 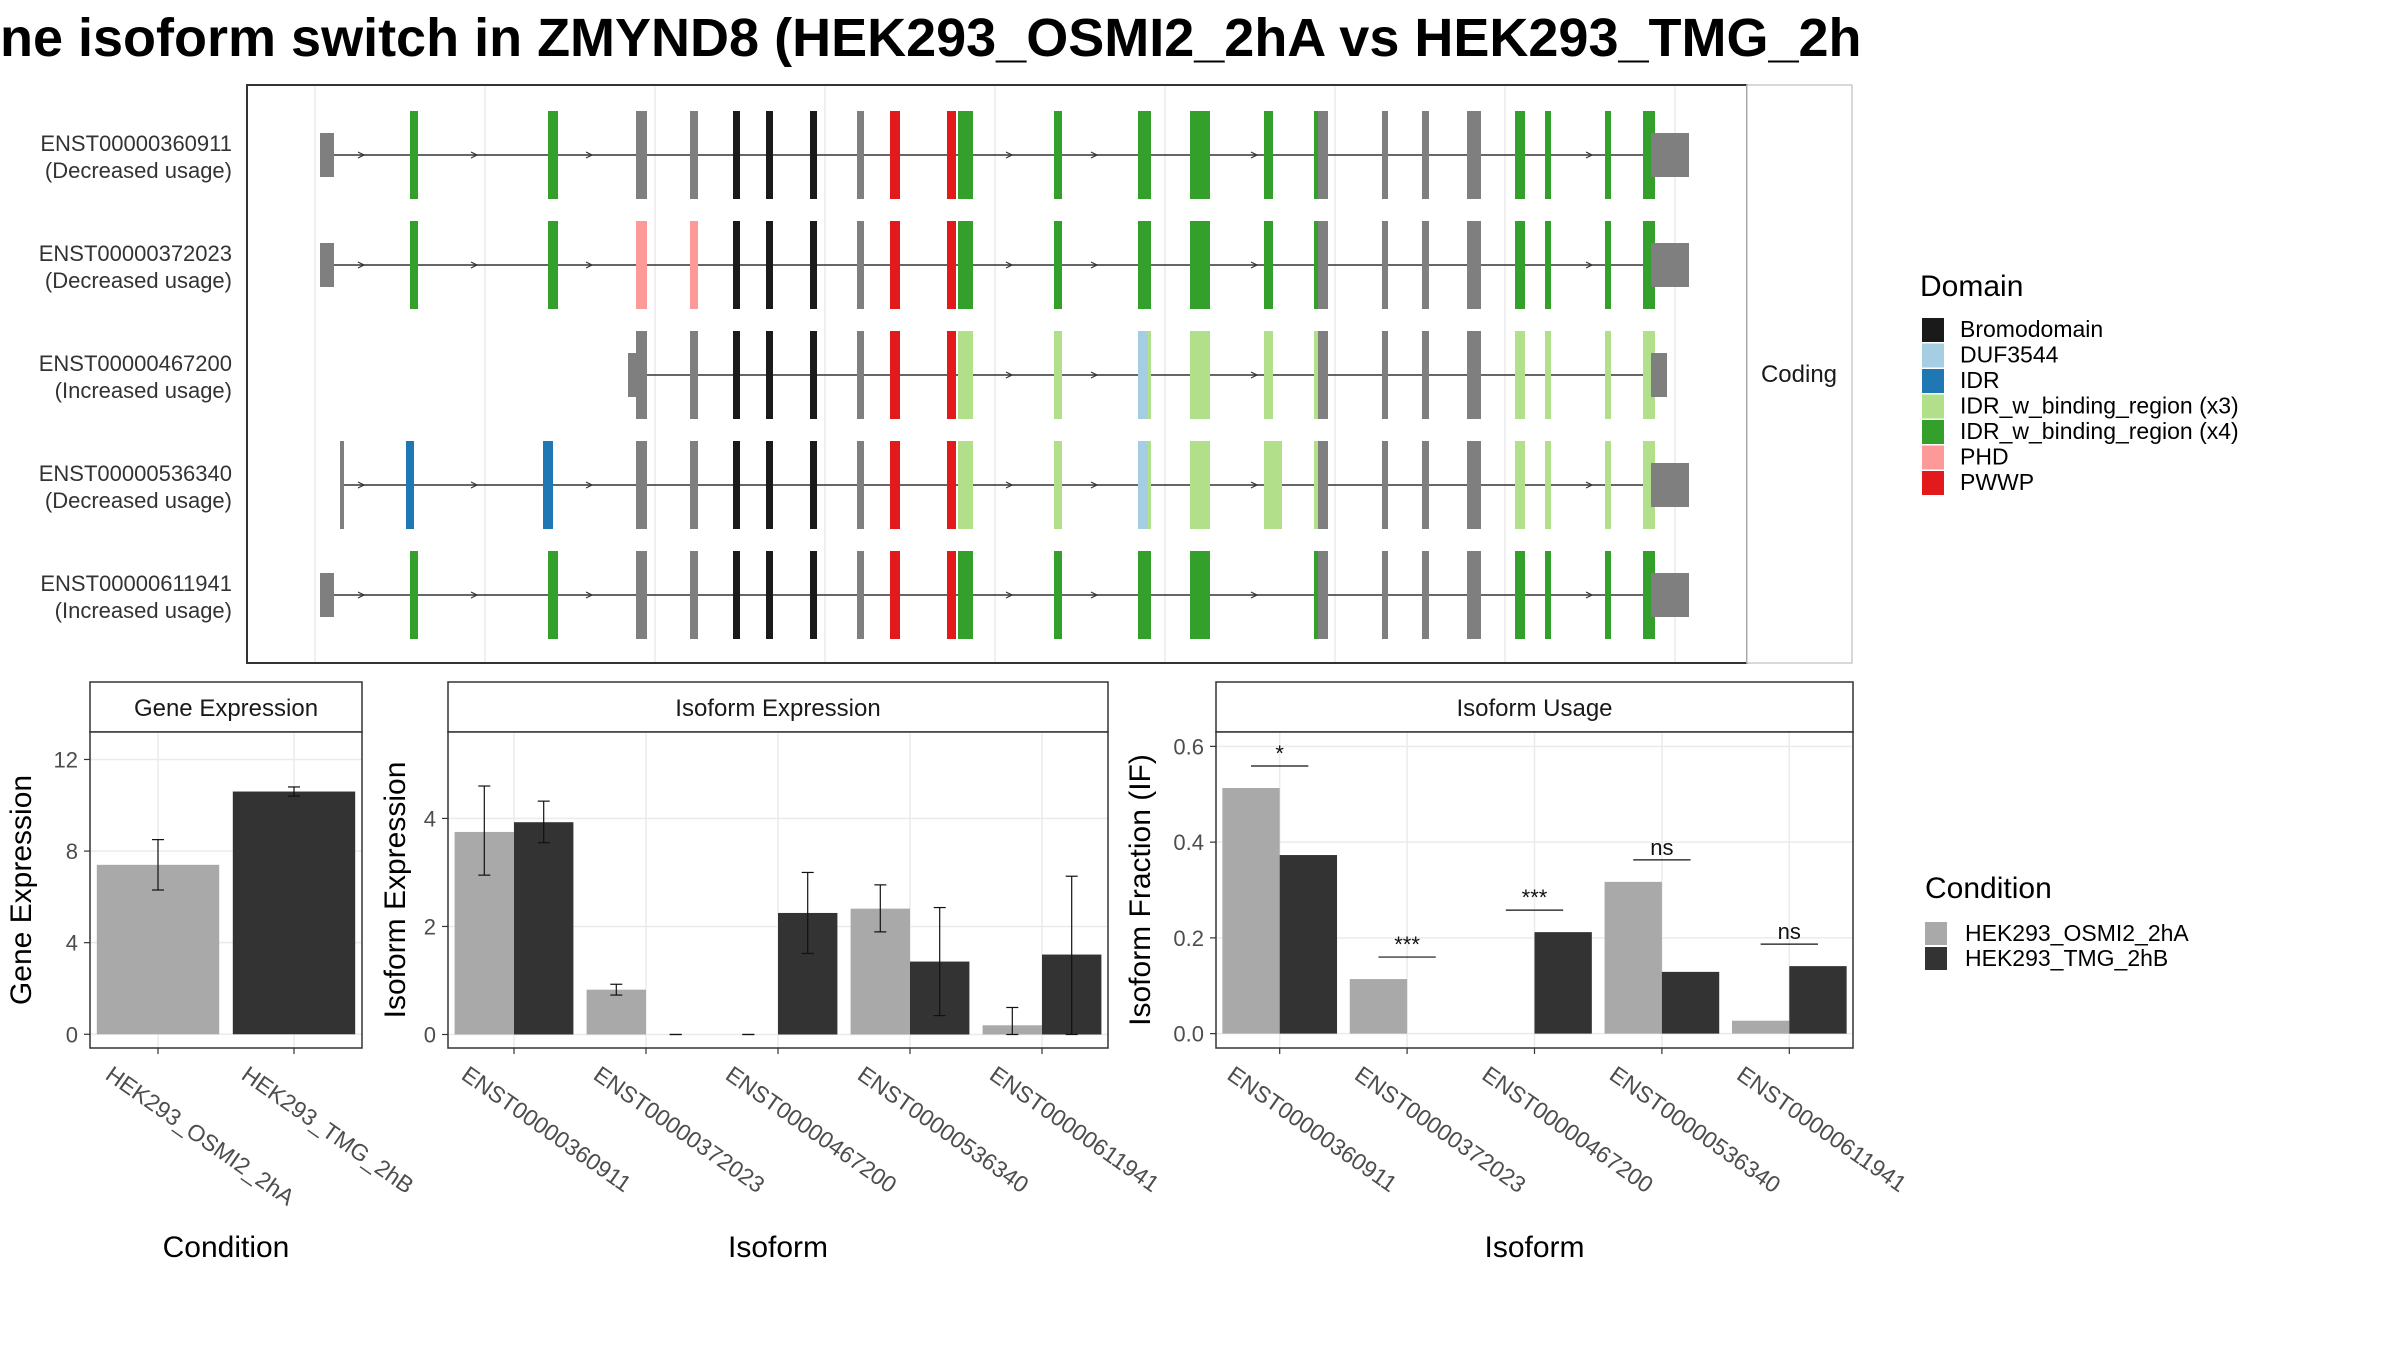 I want to click on isoform-id-label: ENST00000467200, so click(x=135, y=363).